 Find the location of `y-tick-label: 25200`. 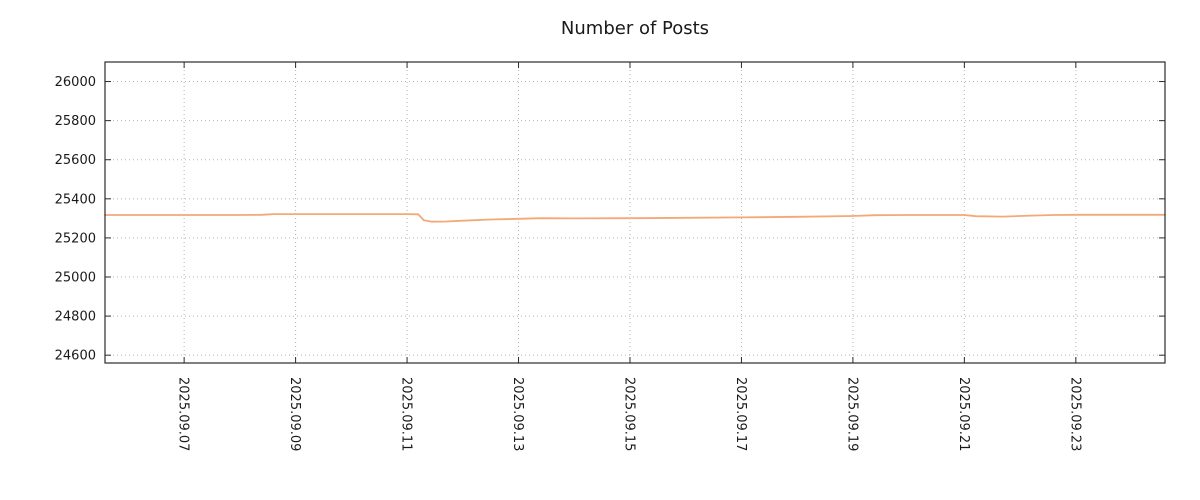

y-tick-label: 25200 is located at coordinates (75, 238).